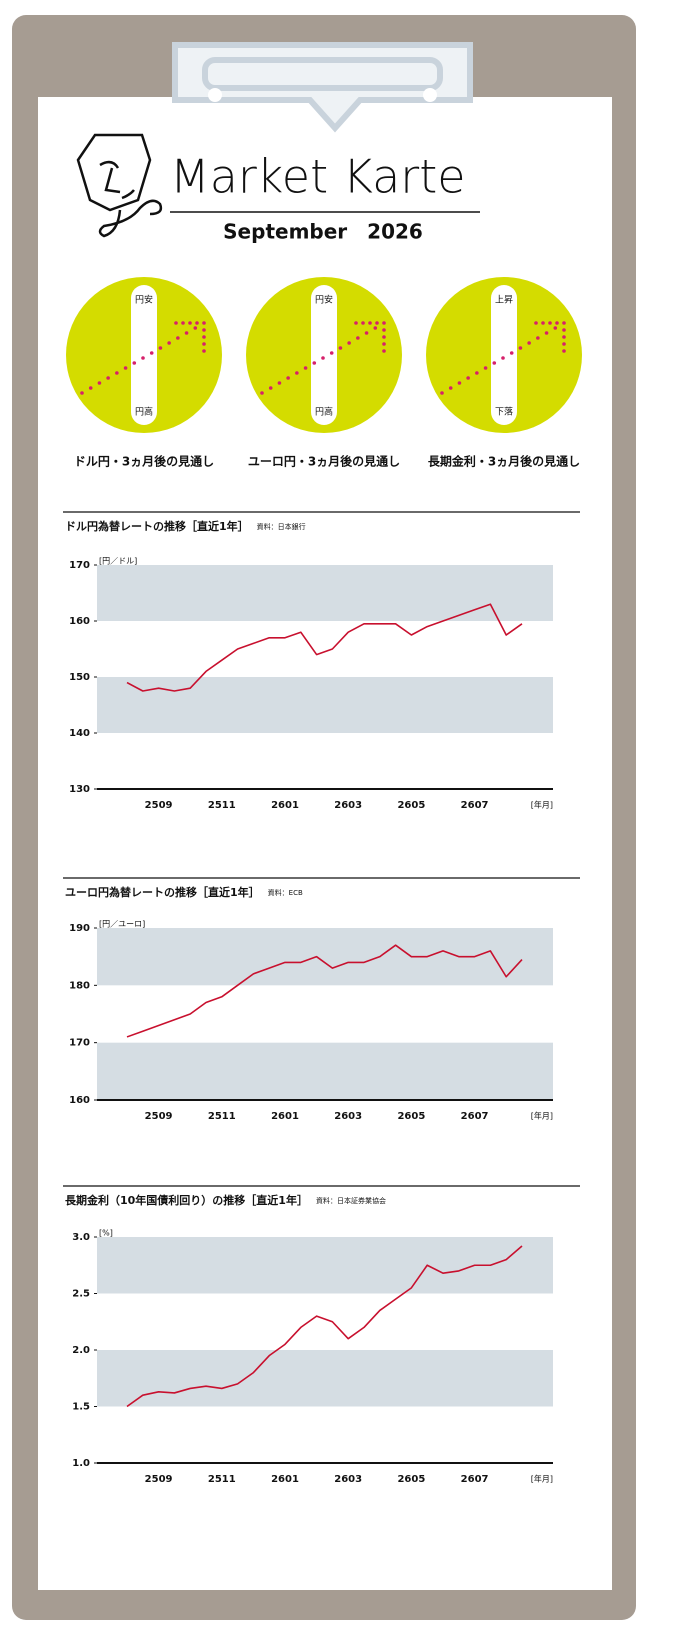 This screenshot has height=1634, width=680. Describe the element at coordinates (281, 526) in the screenshot. I see `chart-source: 資料：日本銀行` at that location.